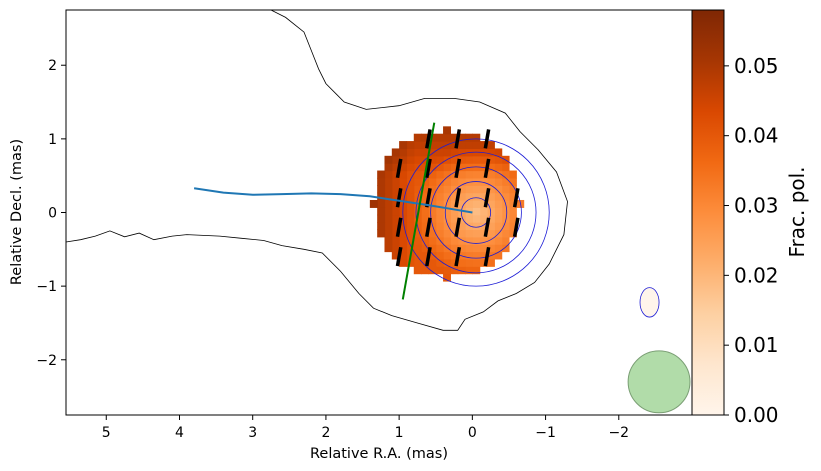 This screenshot has height=471, width=821. Describe the element at coordinates (545, 433) in the screenshot. I see `x-tick-label: −1` at that location.